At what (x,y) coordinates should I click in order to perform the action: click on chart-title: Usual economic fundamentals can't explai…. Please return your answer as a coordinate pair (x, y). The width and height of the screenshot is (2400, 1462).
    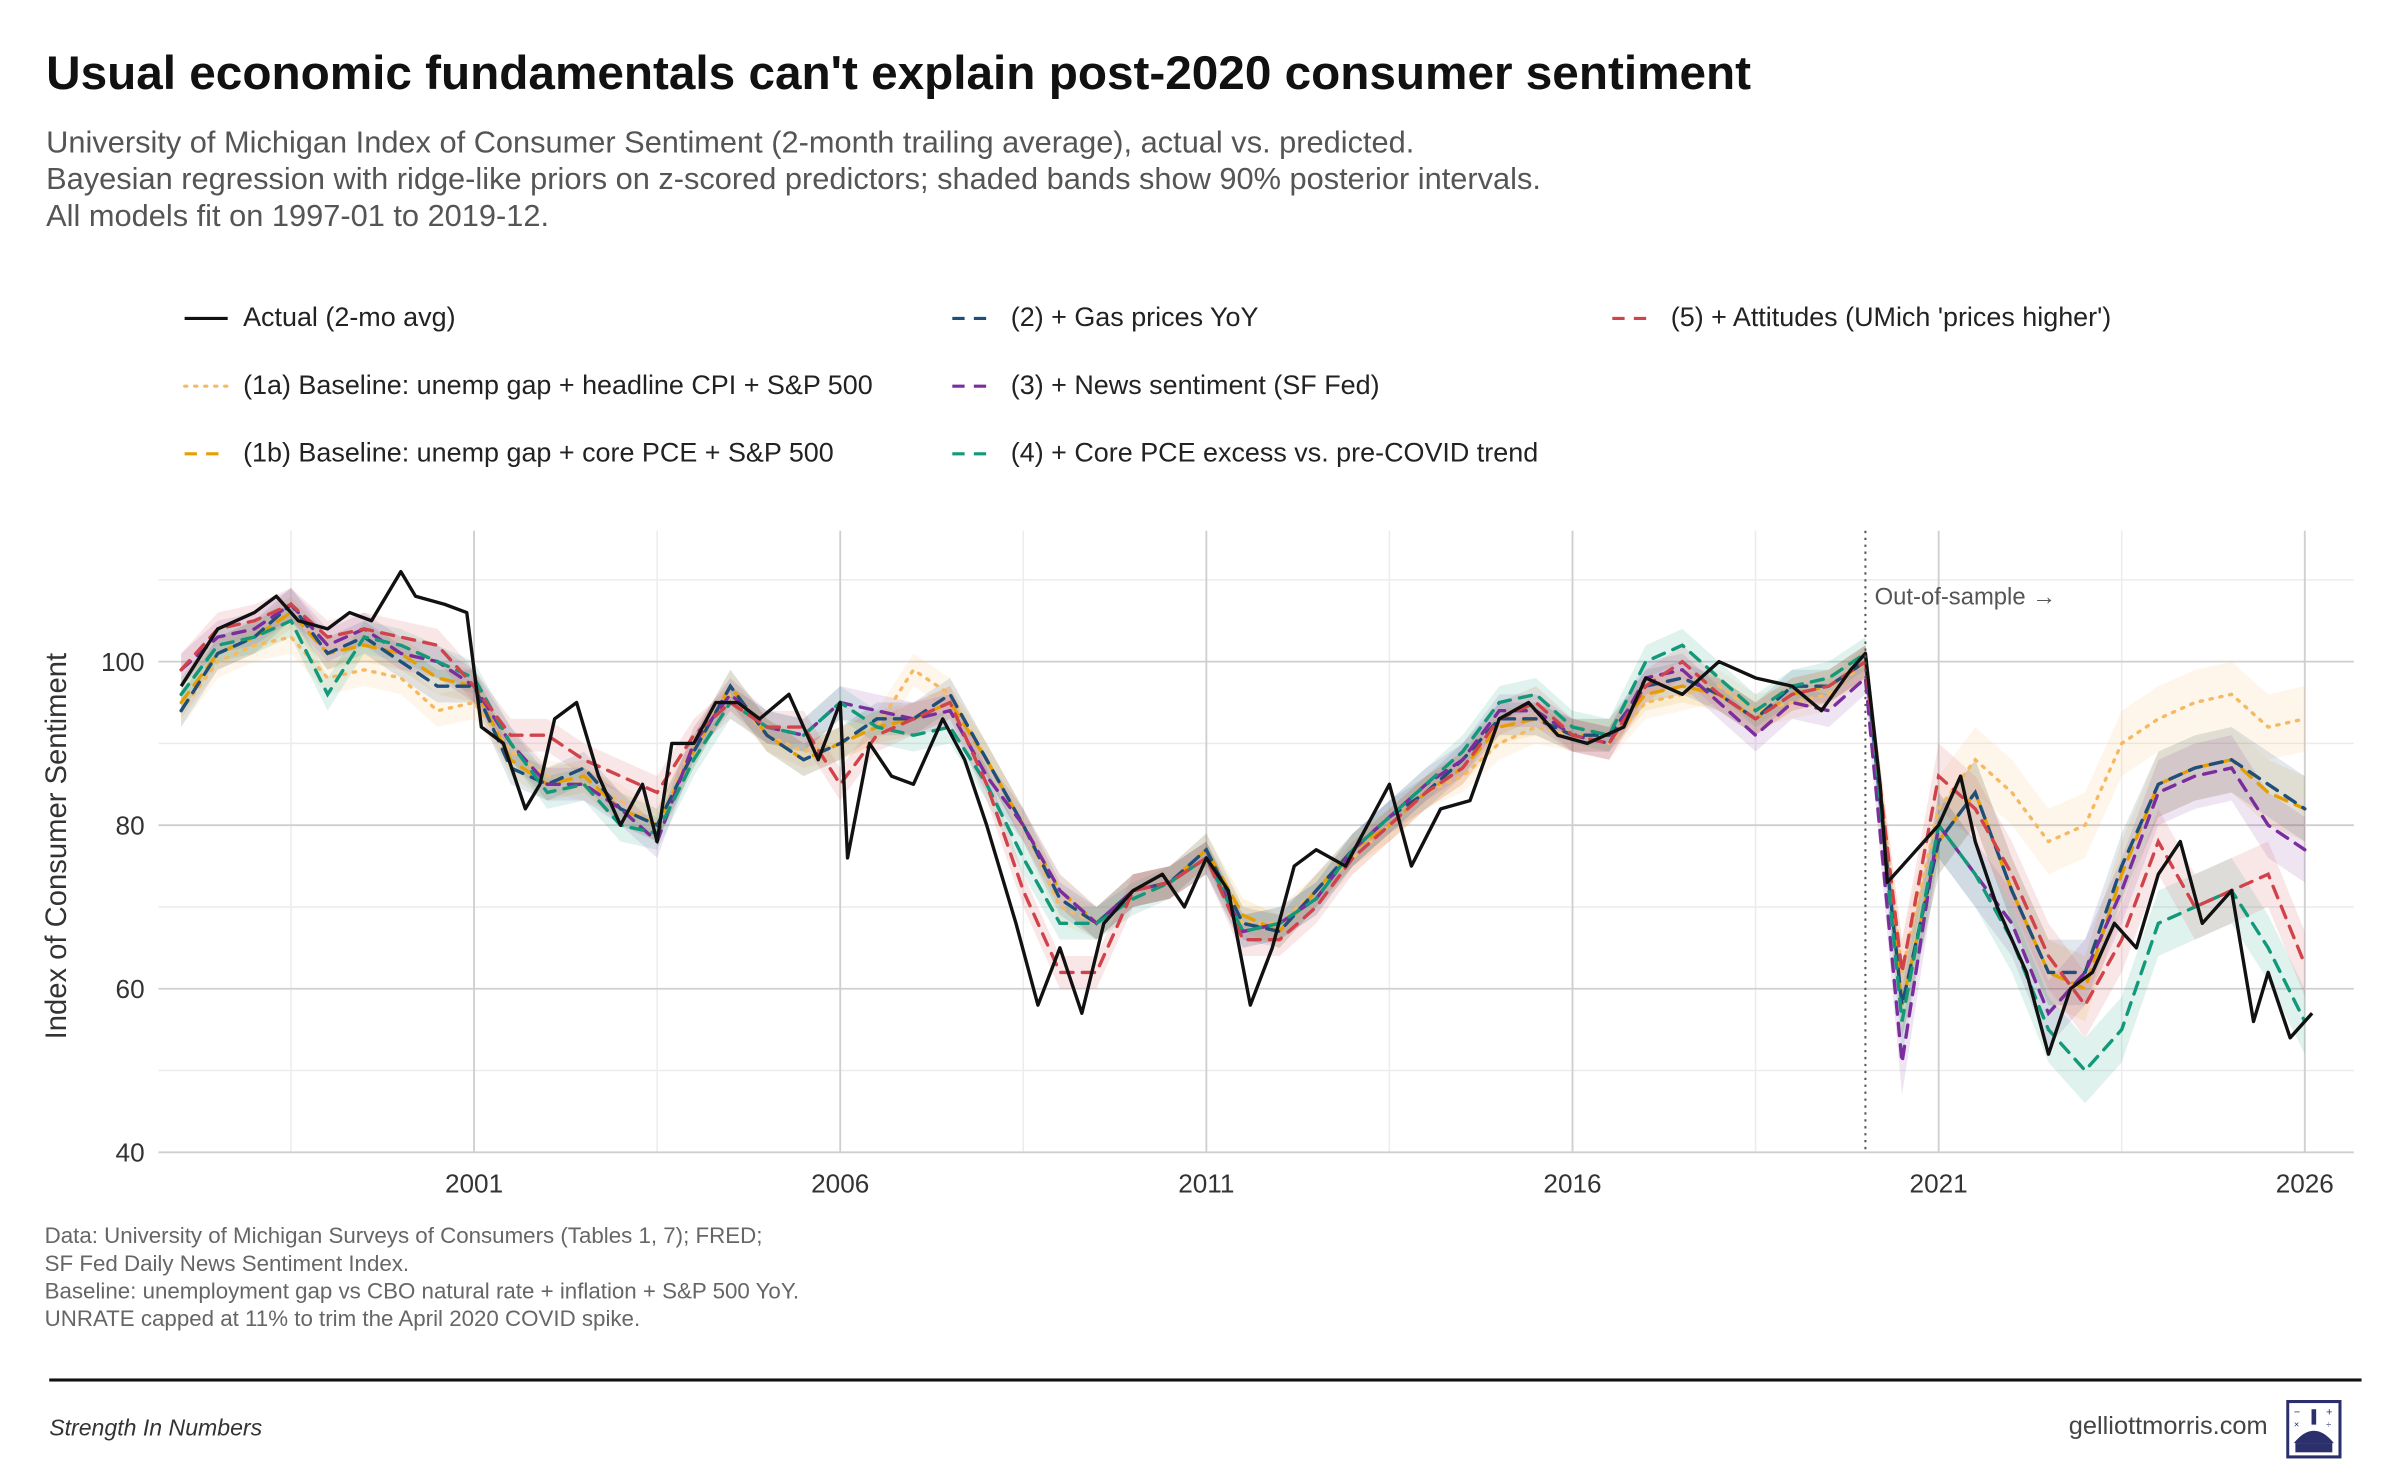
    Looking at the image, I should click on (899, 73).